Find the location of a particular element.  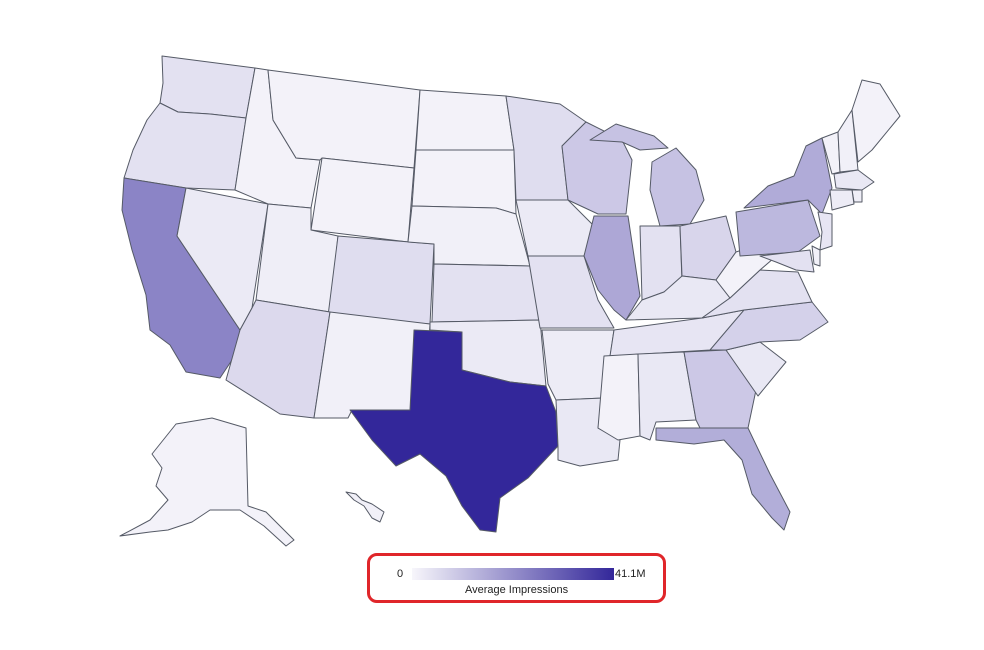

state-WA is located at coordinates (207, 87).